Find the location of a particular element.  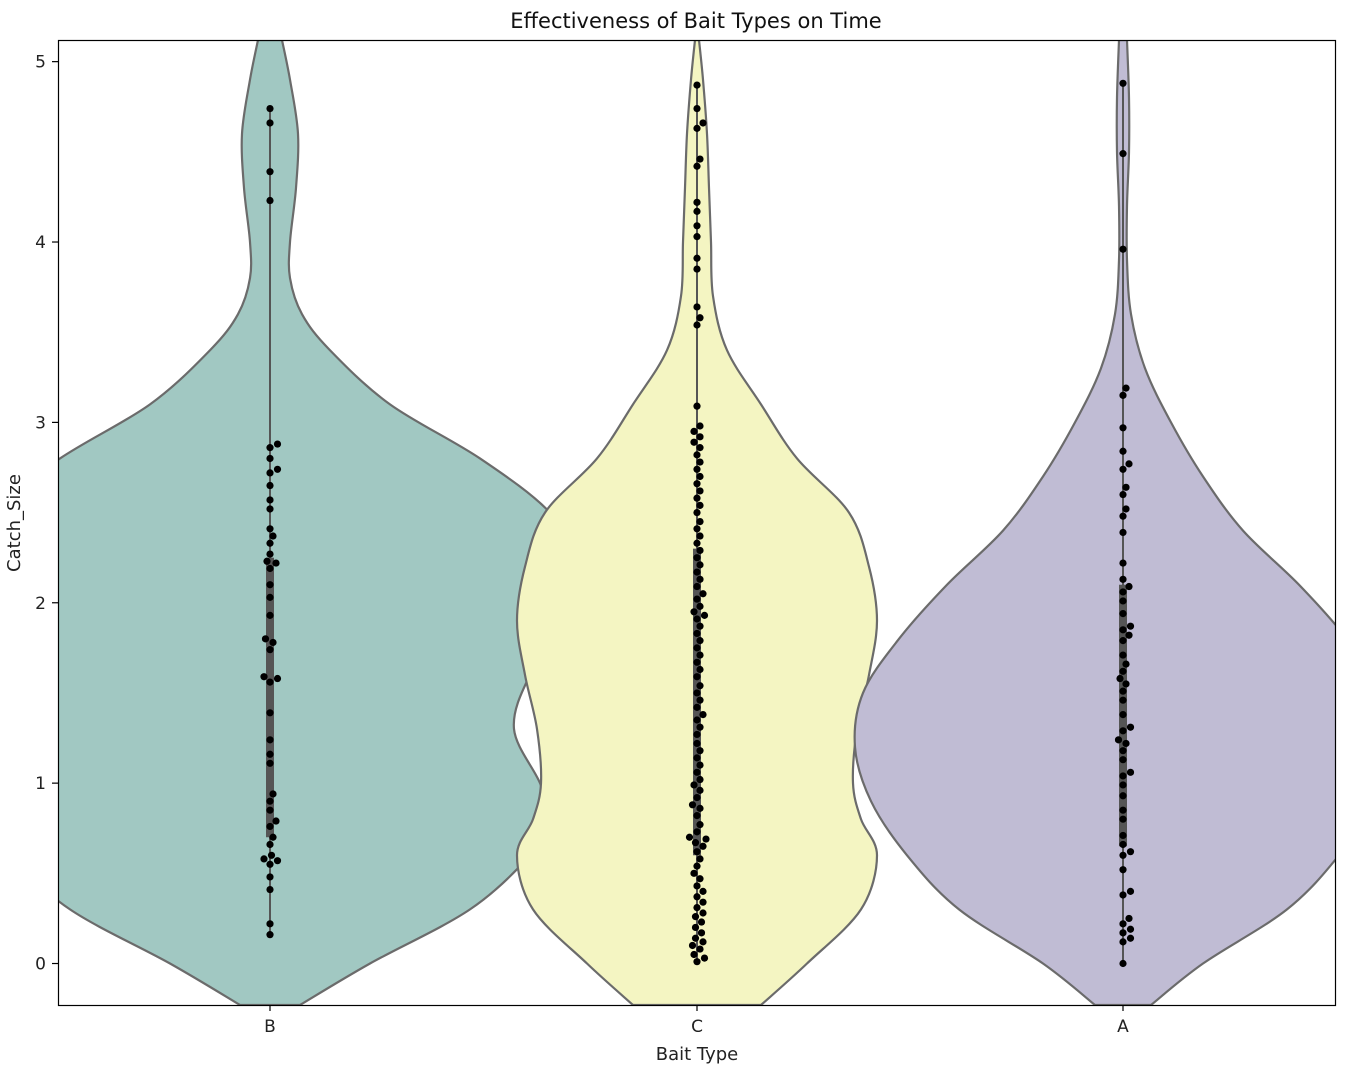

chart-title: Effectiveness of Bait Types on Time is located at coordinates (695, 21).